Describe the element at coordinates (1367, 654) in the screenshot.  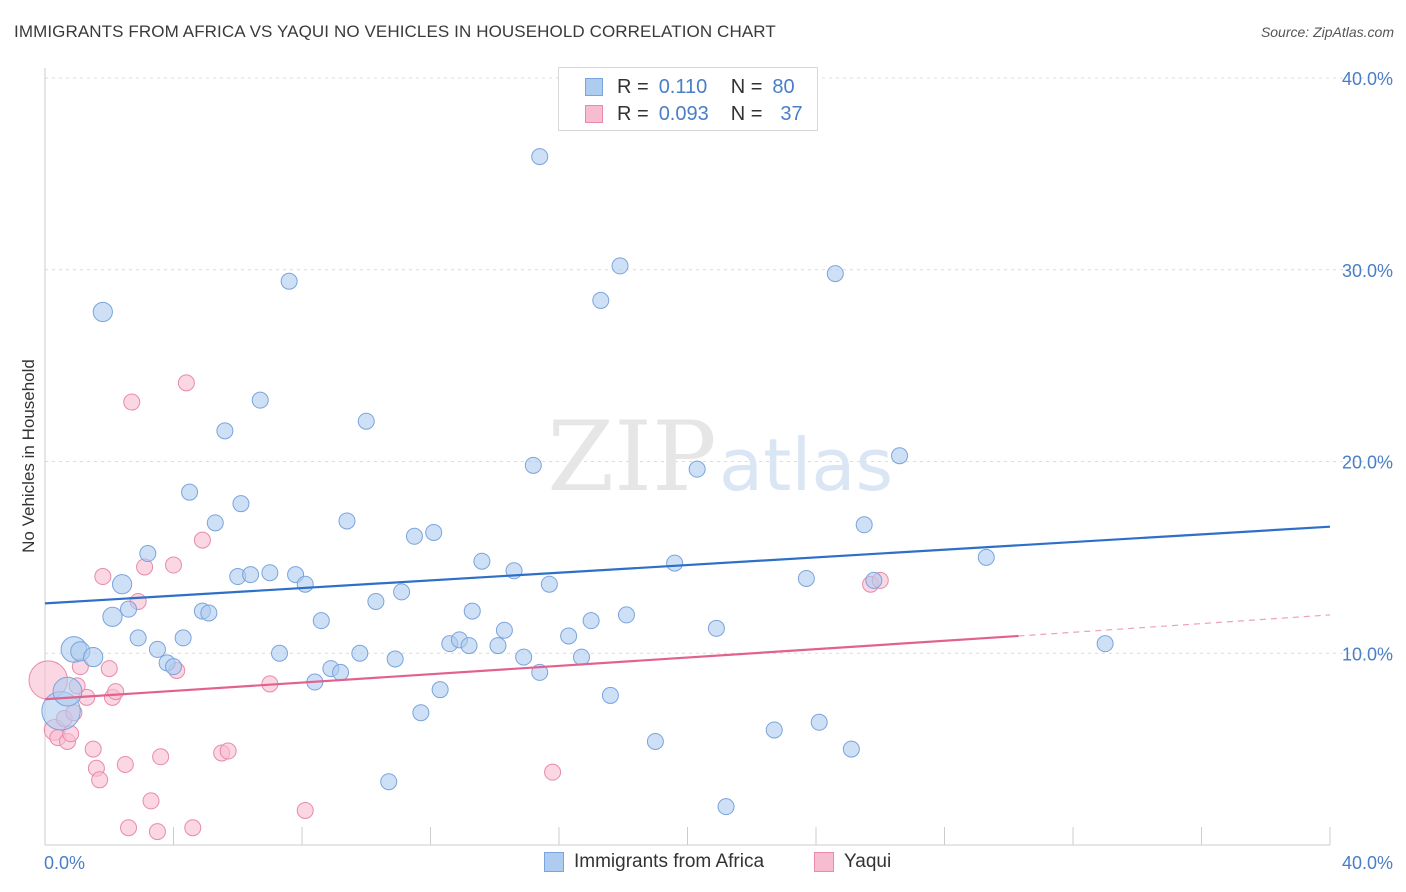
I see `y-tick-label: 10.0%` at that location.